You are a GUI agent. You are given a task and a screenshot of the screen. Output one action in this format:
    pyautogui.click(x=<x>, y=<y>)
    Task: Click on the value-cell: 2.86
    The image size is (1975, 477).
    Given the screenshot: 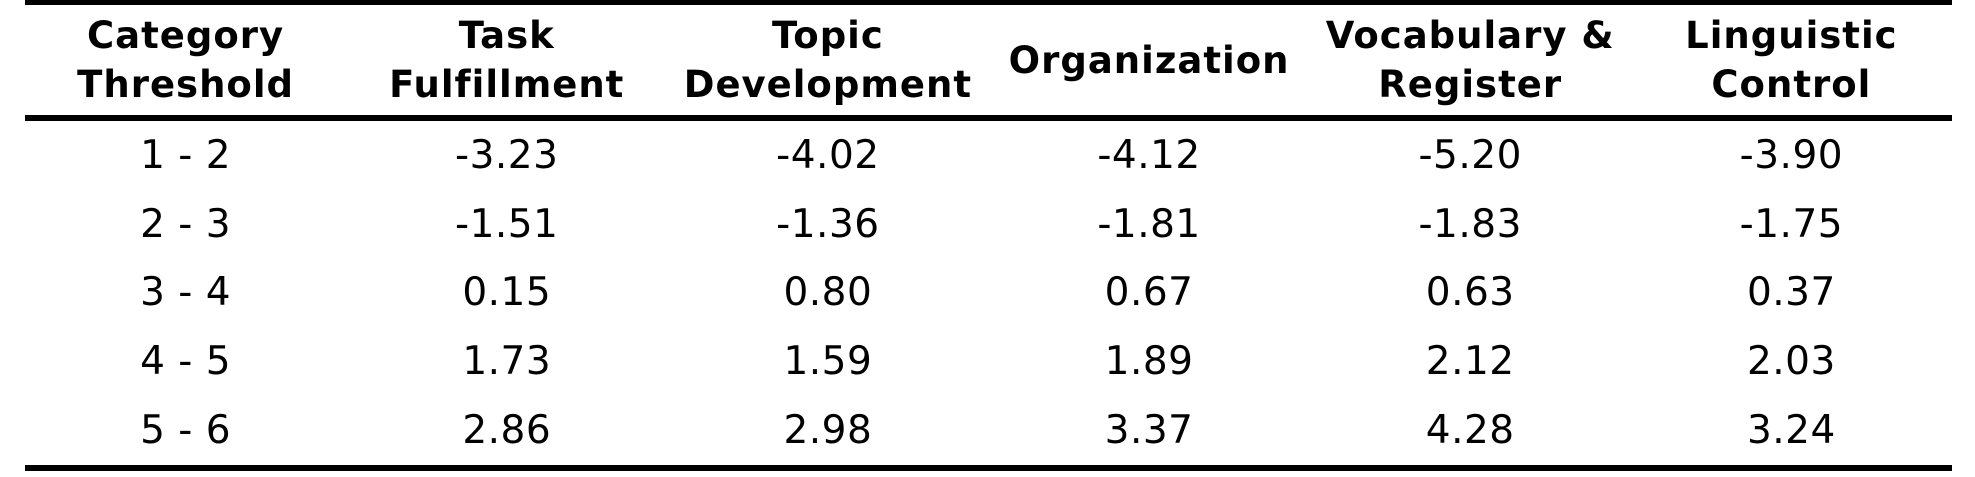 What is the action you would take?
    pyautogui.click(x=507, y=432)
    